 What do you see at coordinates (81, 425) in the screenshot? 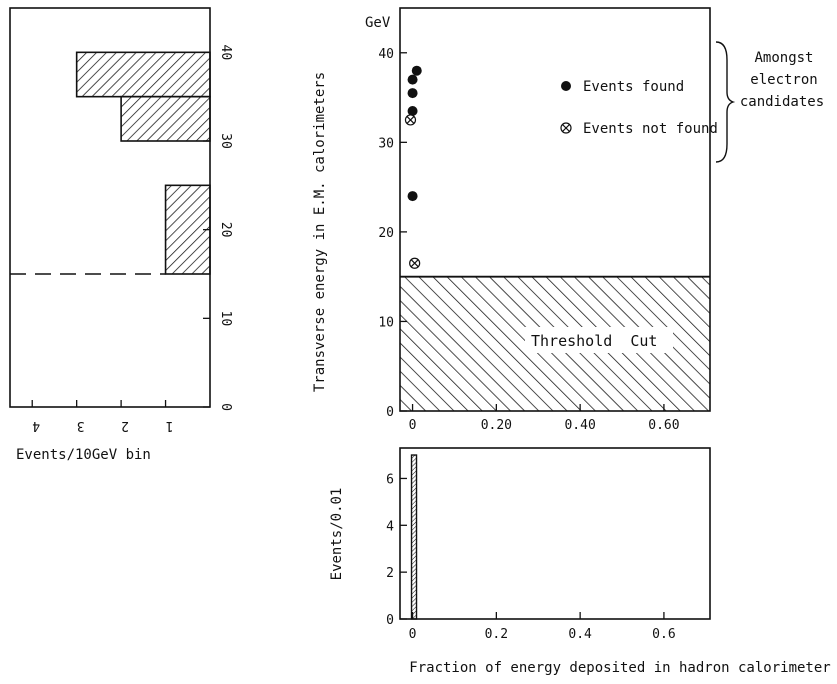
I see `left-x-tick-label-1: 3` at bounding box center [81, 425].